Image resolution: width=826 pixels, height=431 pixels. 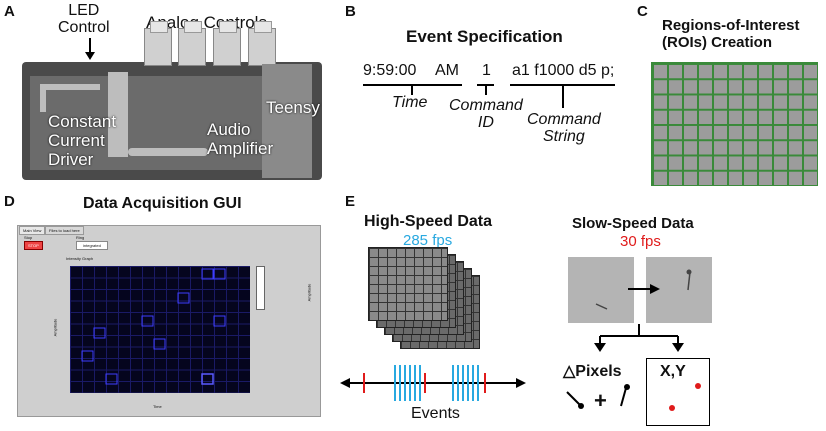 I want to click on high-speed-fps: 285 fps, so click(x=428, y=240).